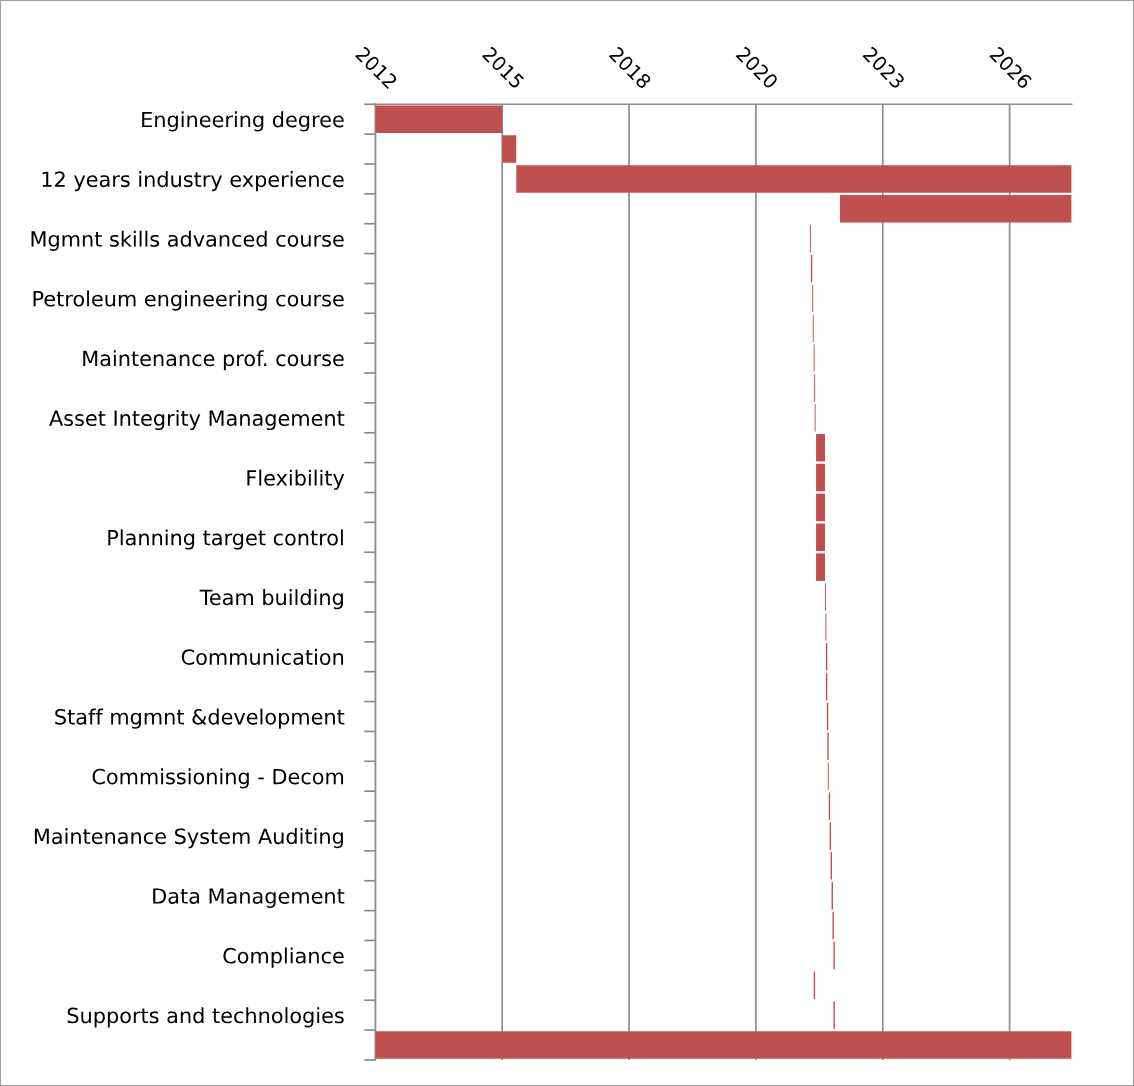 The image size is (1134, 1086). I want to click on y-tick-label: Compliance, so click(283, 957).